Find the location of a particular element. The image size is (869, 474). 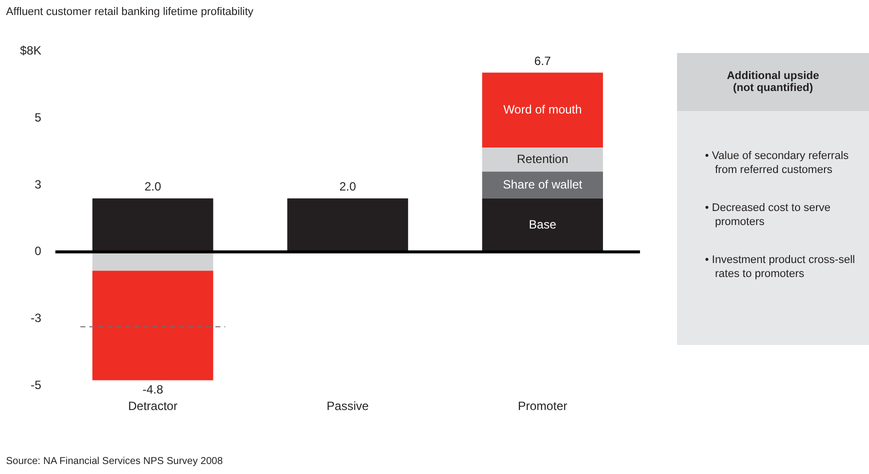

total-label: 6.7 is located at coordinates (543, 61).